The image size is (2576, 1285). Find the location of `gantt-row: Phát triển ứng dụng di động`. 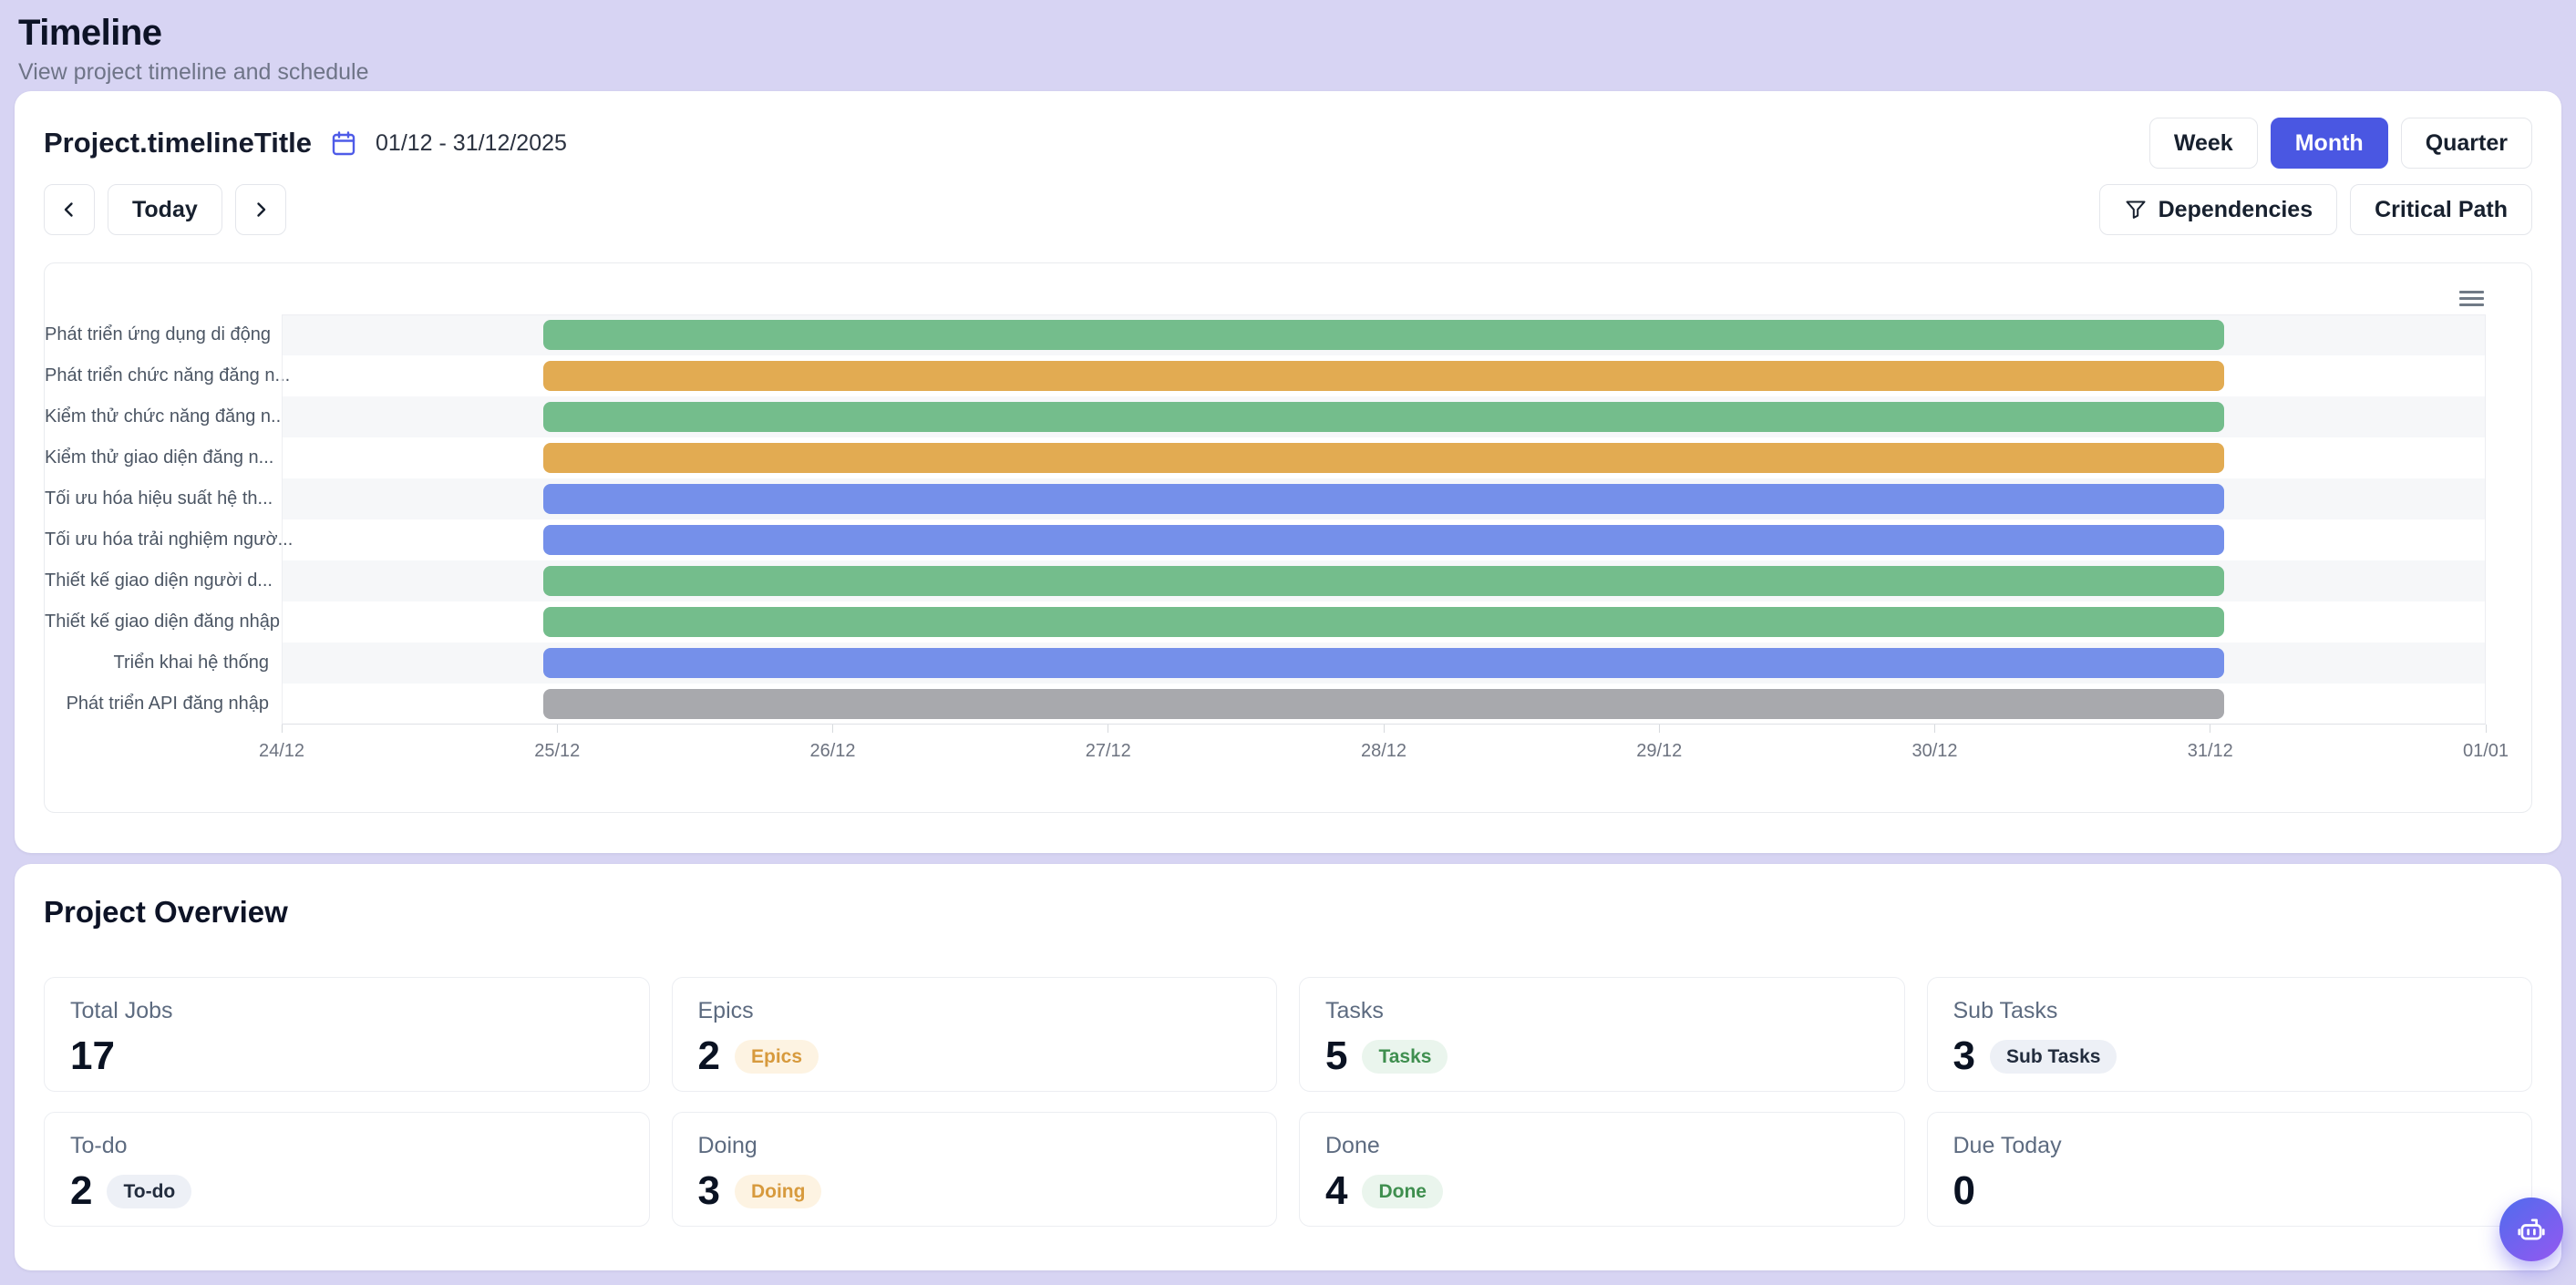

gantt-row: Phát triển ứng dụng di động is located at coordinates (1265, 335).